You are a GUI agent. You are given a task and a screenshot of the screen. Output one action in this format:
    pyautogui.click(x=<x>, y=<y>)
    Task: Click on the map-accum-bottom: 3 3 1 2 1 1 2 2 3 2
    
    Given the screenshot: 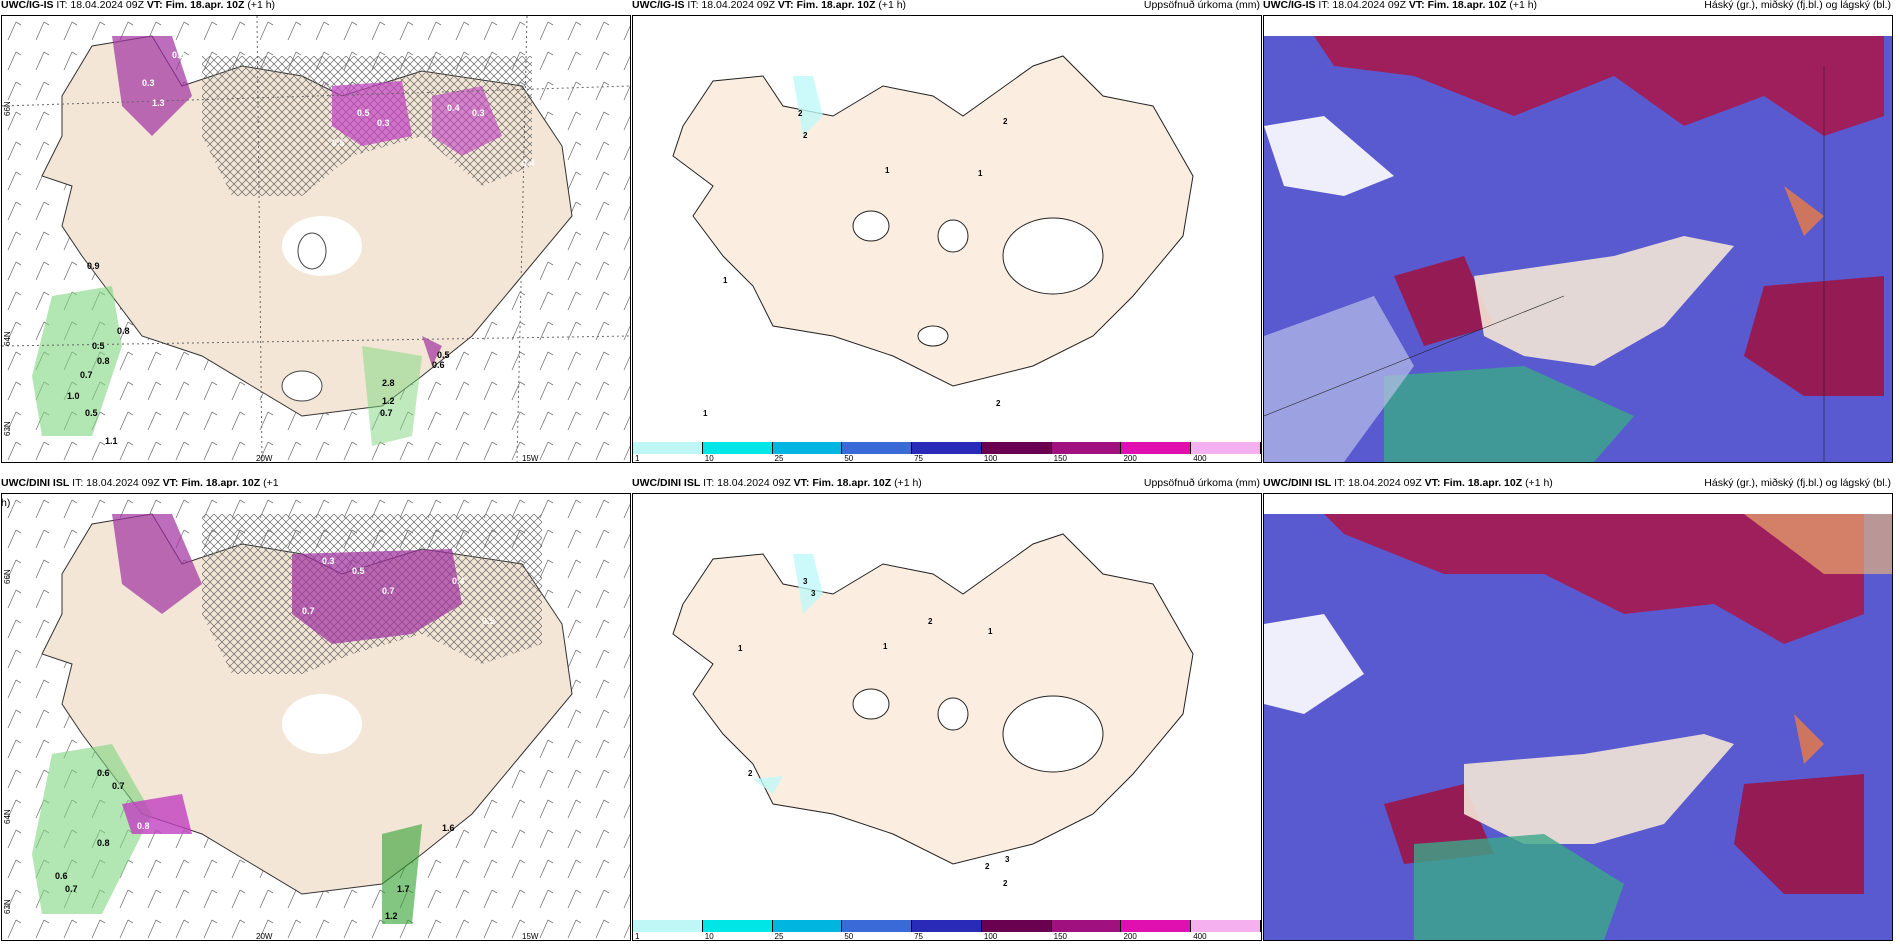 What is the action you would take?
    pyautogui.click(x=933, y=710)
    